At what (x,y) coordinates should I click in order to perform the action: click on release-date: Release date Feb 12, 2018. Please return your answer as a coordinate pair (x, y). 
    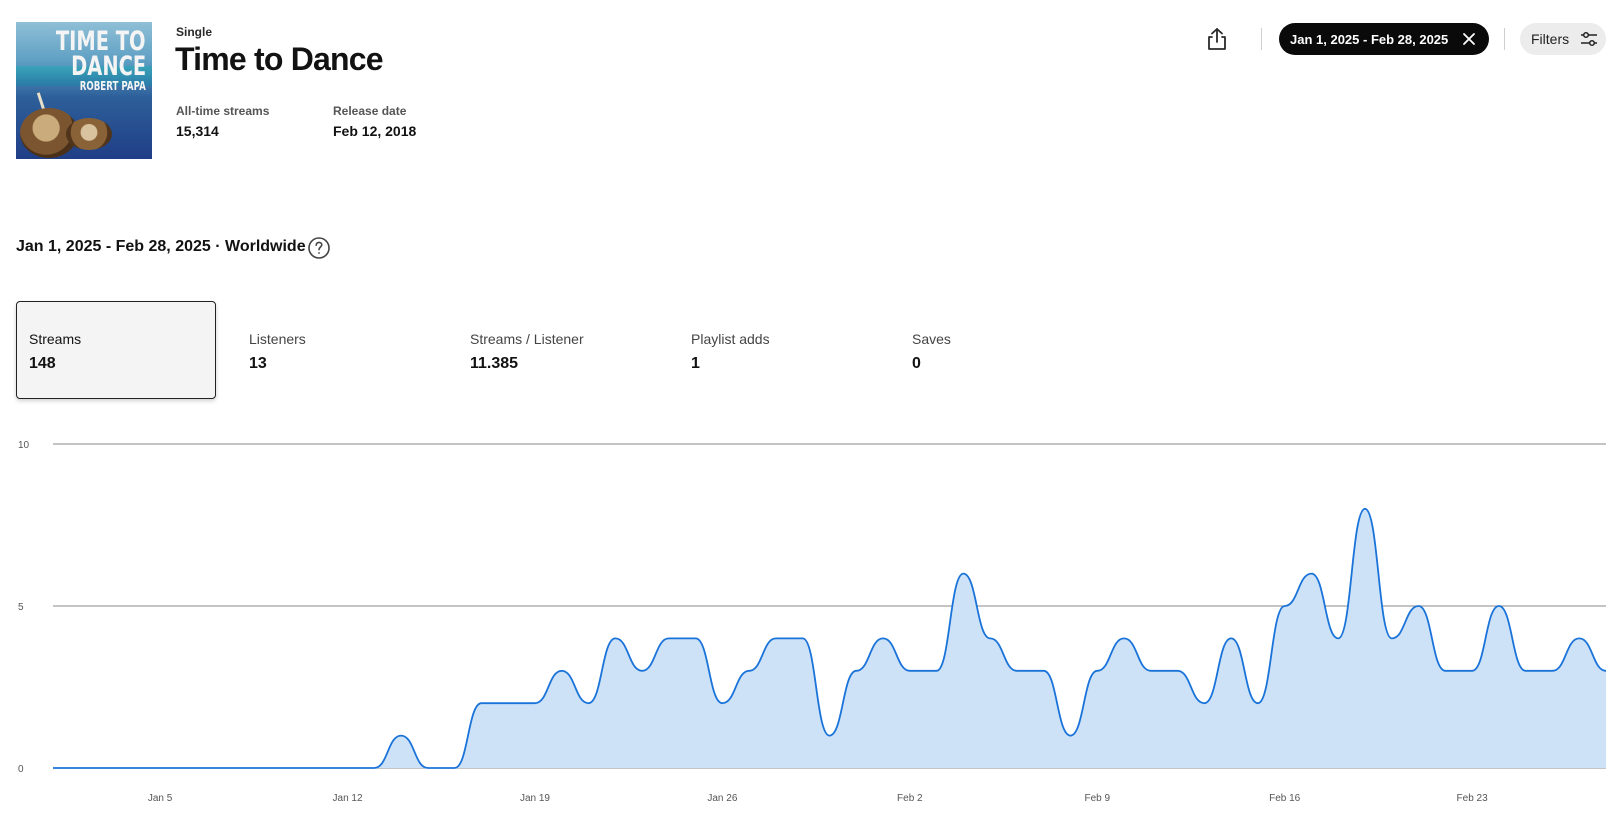
    Looking at the image, I should click on (374, 121).